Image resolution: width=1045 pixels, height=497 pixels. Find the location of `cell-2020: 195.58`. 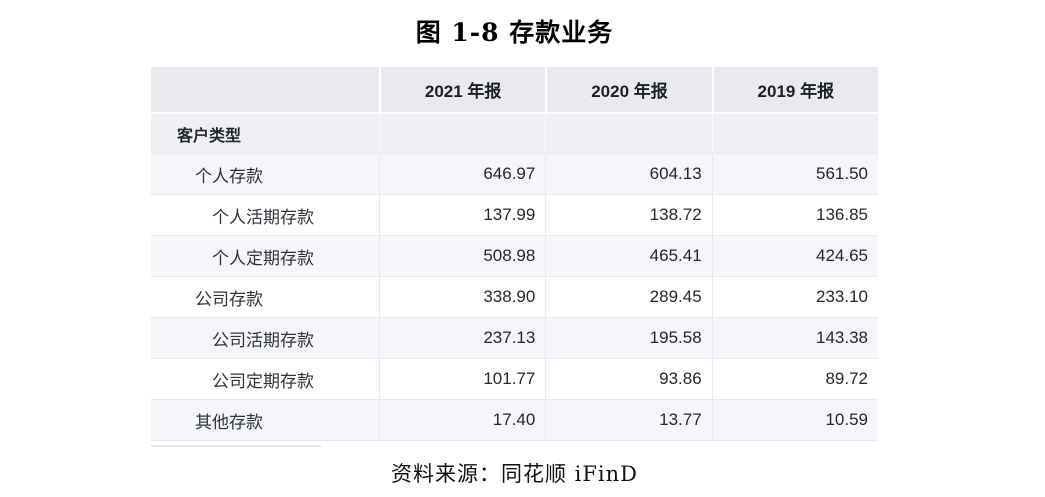

cell-2020: 195.58 is located at coordinates (628, 338).